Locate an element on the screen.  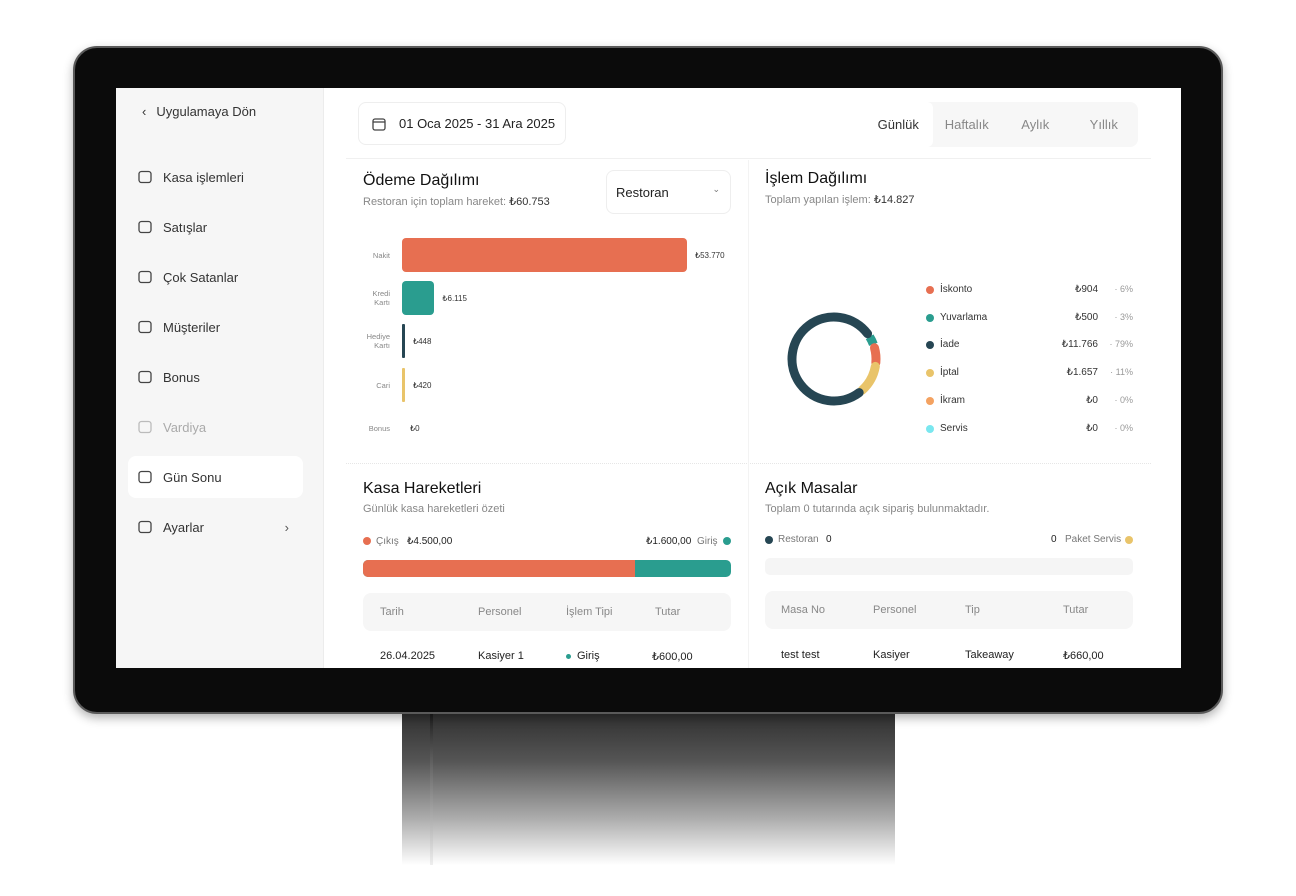
bonus-card-icon is located at coordinates (145, 377).